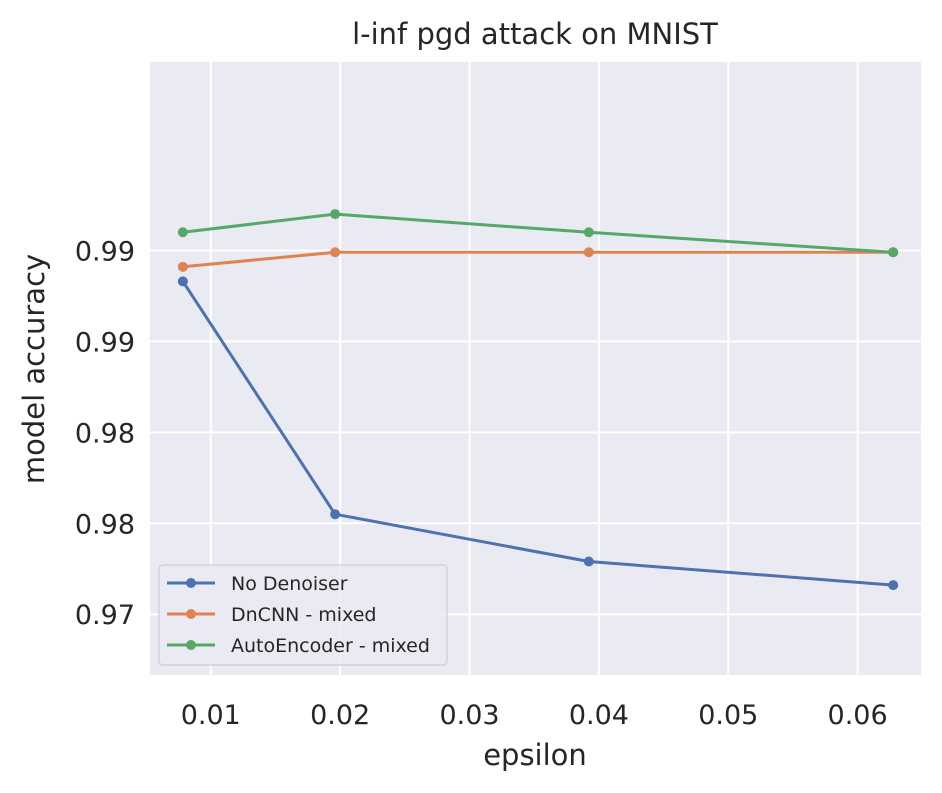 The height and width of the screenshot is (793, 942). Describe the element at coordinates (728, 715) in the screenshot. I see `x-tick-label: 0.05` at that location.